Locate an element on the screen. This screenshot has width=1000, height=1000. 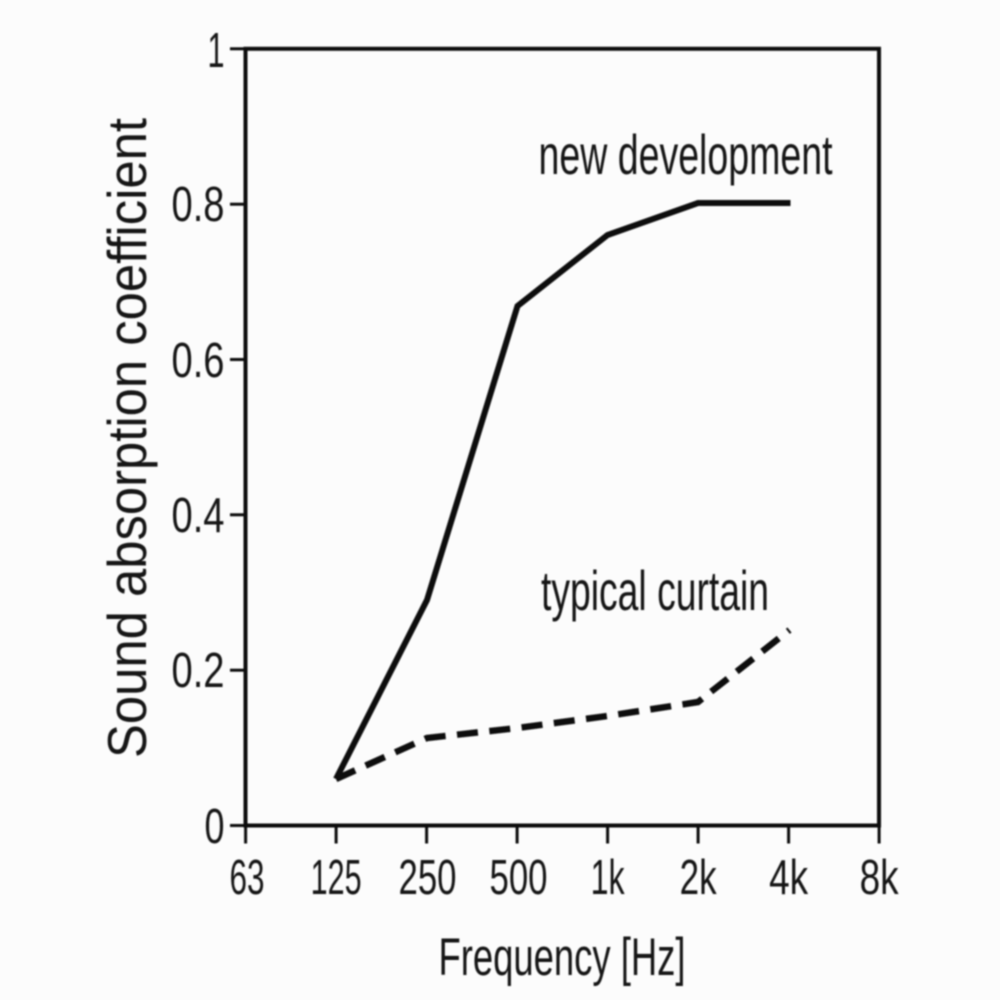
svg-text: Frequency [Hz] is located at coordinates (562, 957).